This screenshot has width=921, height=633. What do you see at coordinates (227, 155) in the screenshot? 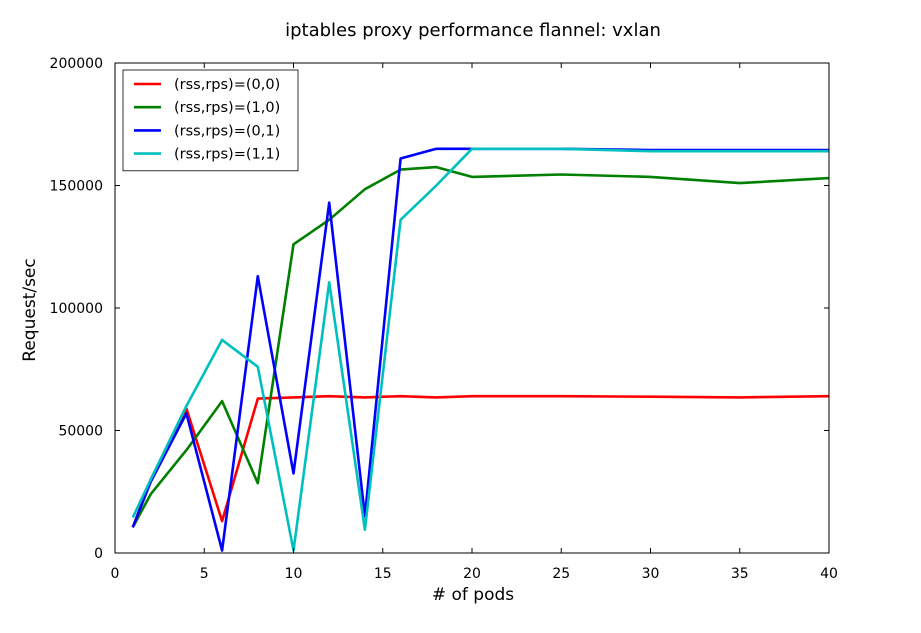
I see `legend-label: (rss,rps)=(1,1)` at bounding box center [227, 155].